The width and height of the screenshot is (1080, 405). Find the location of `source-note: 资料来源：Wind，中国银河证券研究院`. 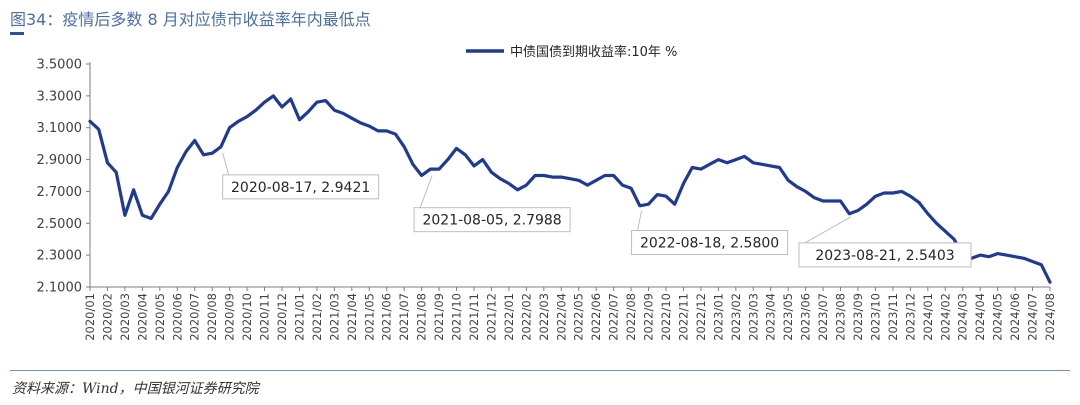

source-note: 资料来源：Wind，中国银河证券研究院 is located at coordinates (135, 389).